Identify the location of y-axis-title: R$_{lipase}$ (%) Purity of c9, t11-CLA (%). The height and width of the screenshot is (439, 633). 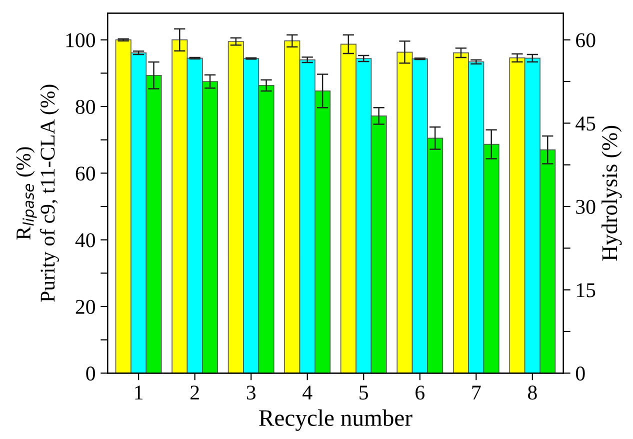
(37, 193).